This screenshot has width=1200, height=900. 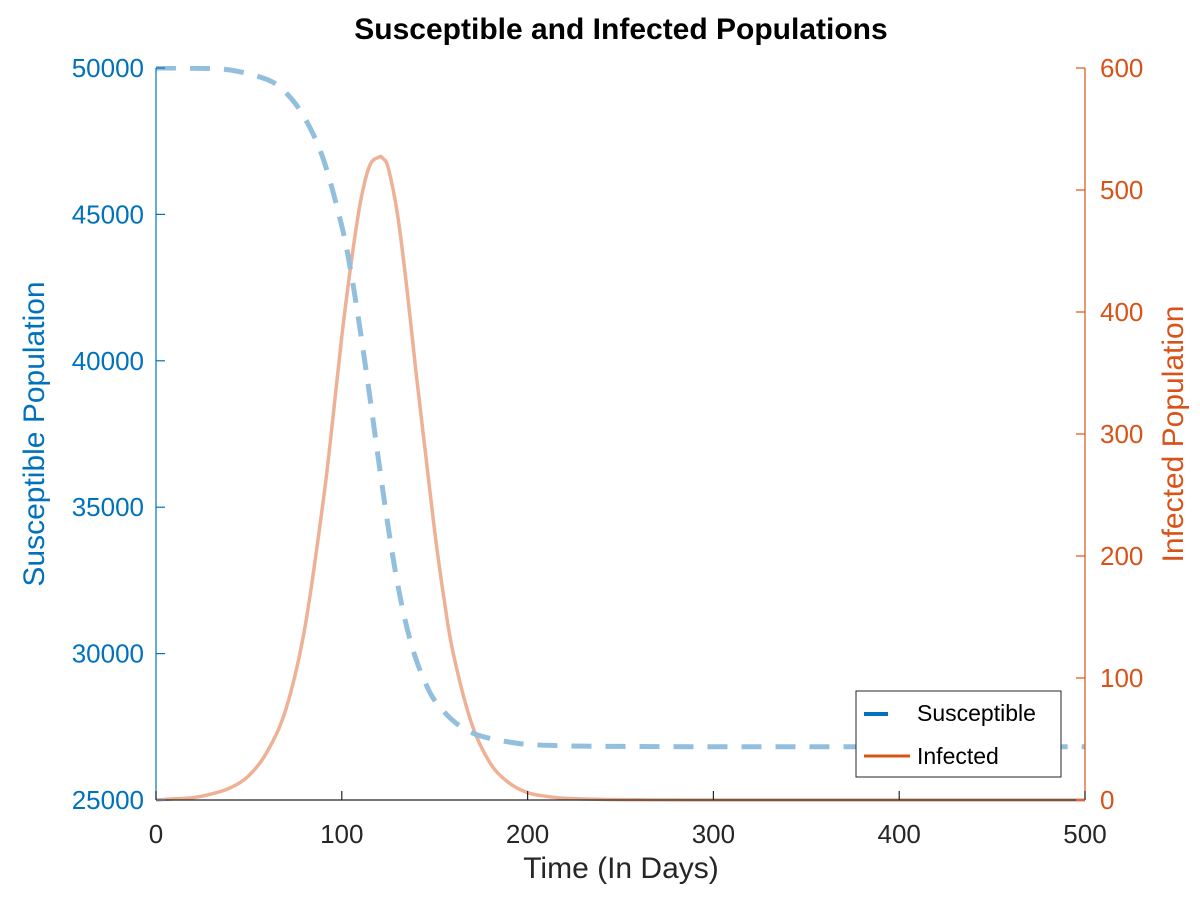 What do you see at coordinates (899, 834) in the screenshot?
I see `x-tick-label: 400` at bounding box center [899, 834].